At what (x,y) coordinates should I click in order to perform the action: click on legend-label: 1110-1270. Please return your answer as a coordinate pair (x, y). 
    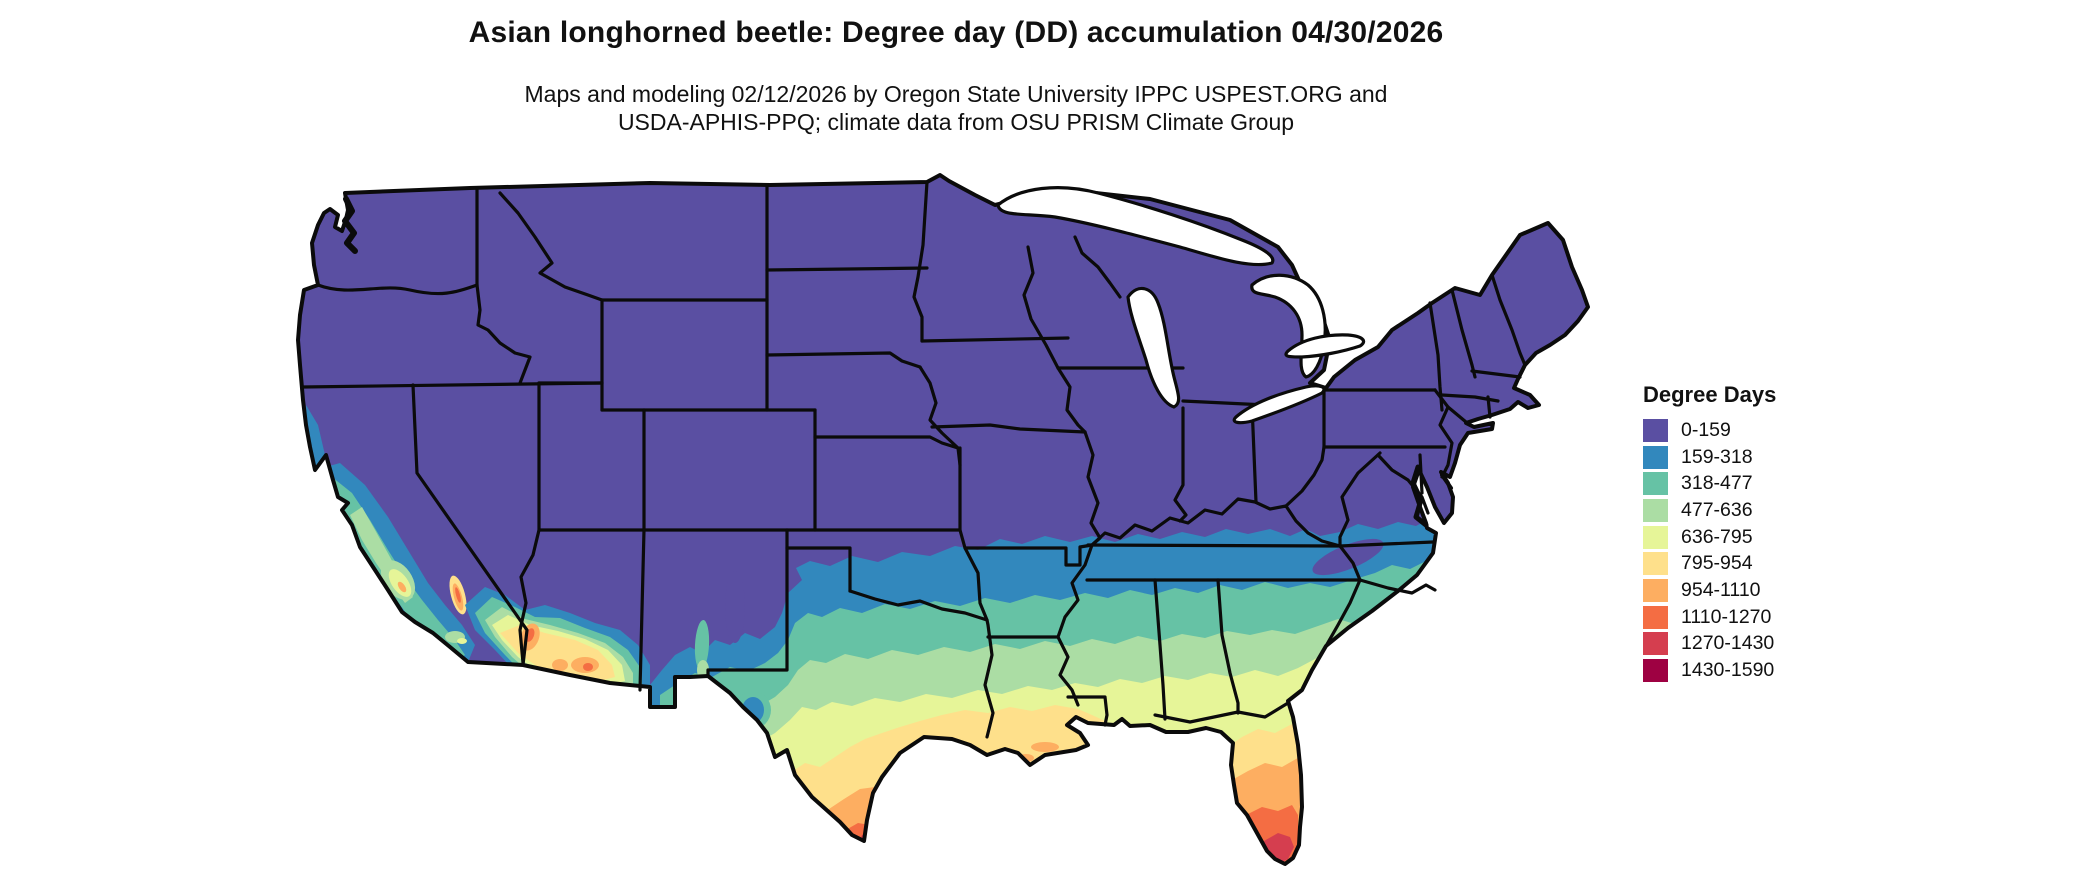
    Looking at the image, I should click on (1726, 616).